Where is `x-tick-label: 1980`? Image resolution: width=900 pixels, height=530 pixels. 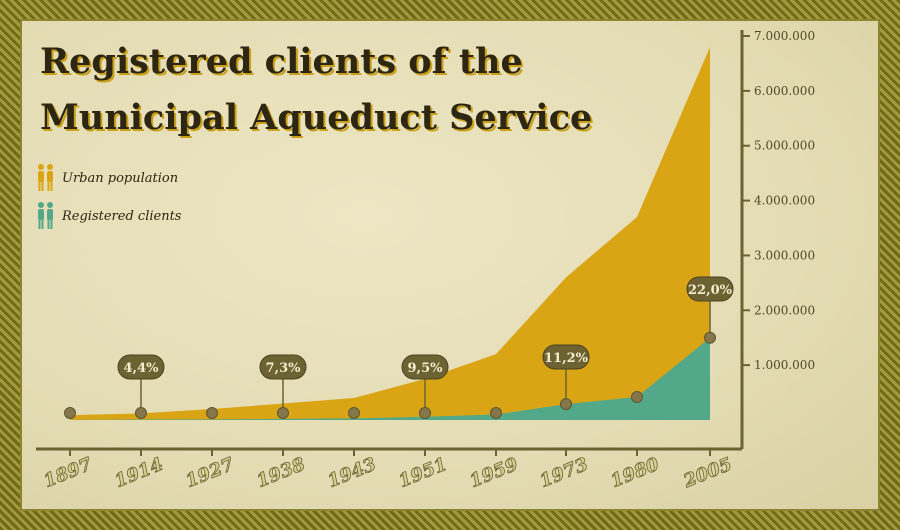 x-tick-label: 1980 is located at coordinates (635, 473).